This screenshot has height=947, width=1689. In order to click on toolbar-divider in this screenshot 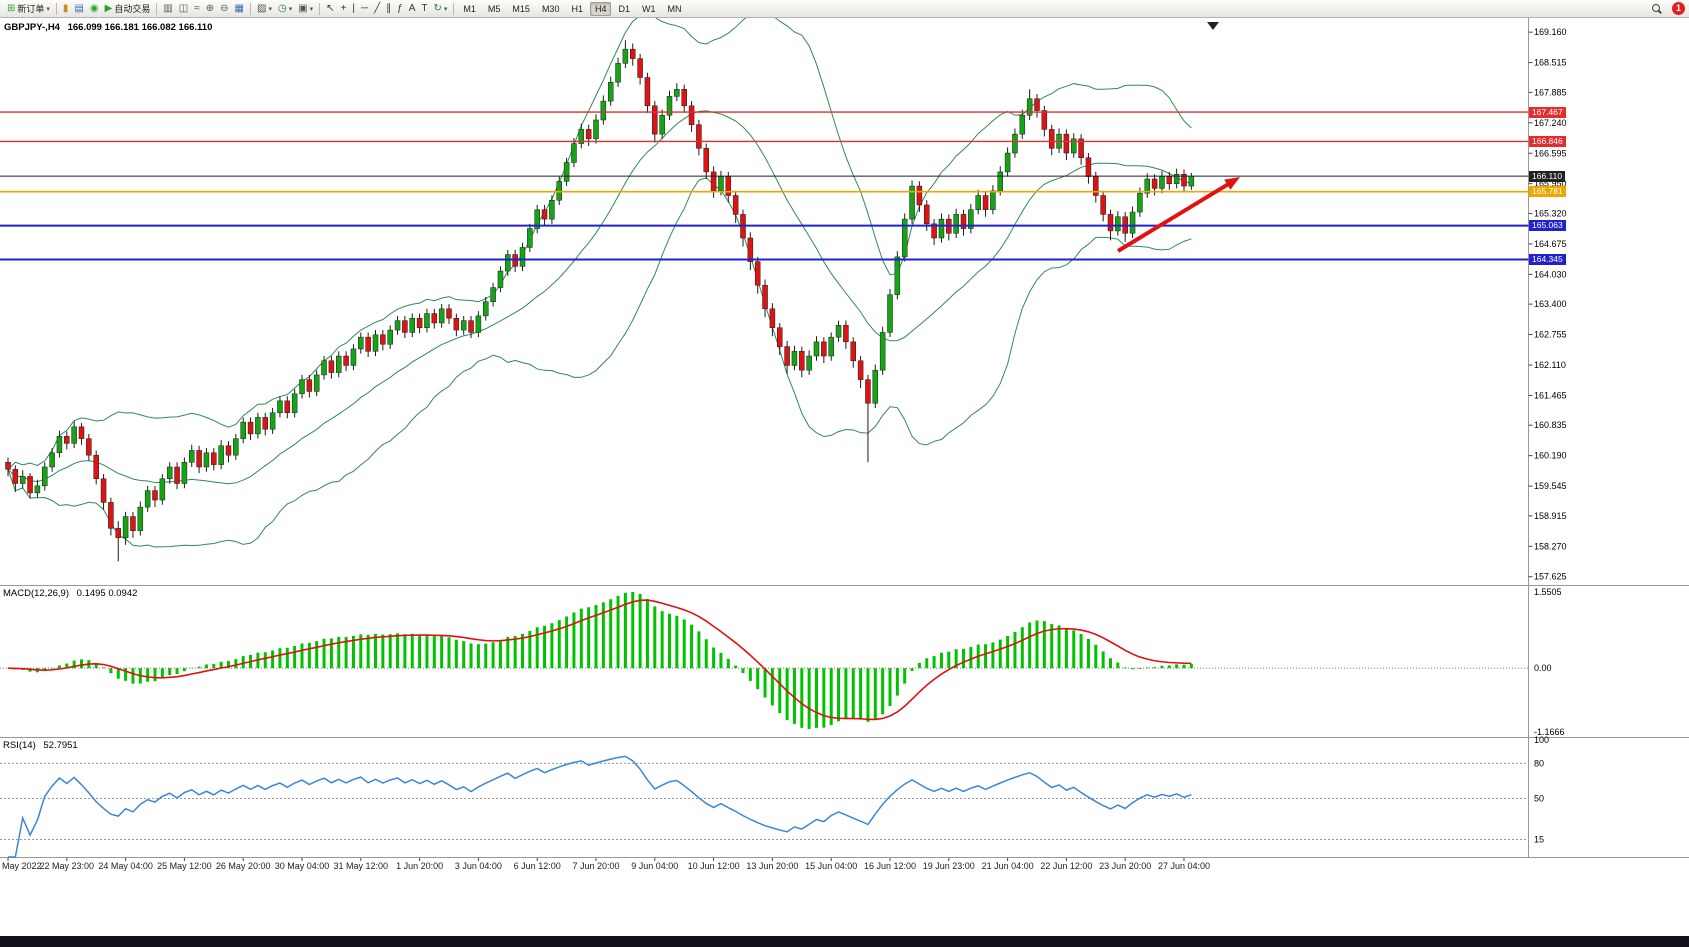, I will do `click(157, 8)`.